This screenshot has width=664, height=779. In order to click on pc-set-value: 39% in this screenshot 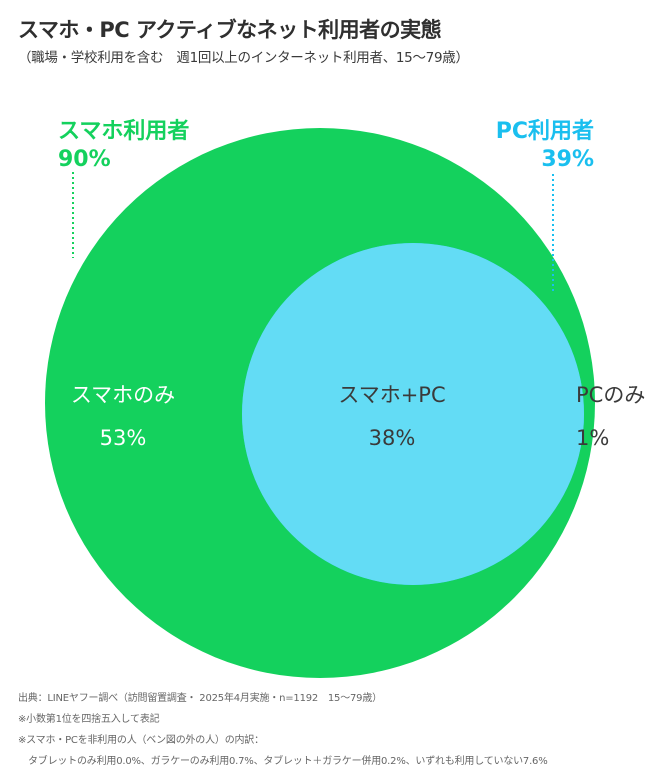, I will do `click(567, 159)`.